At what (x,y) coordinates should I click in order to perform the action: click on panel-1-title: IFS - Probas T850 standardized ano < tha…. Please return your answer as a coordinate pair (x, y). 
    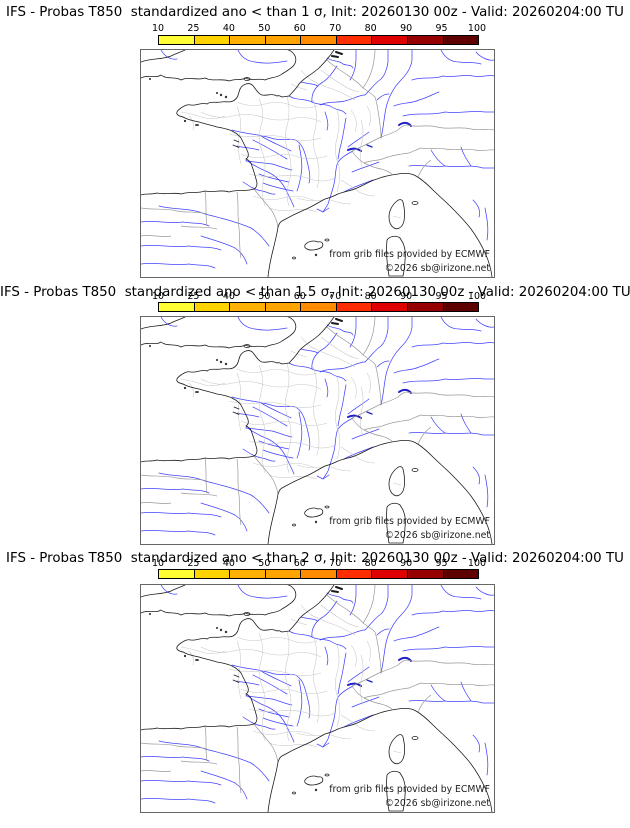
    Looking at the image, I should click on (315, 12).